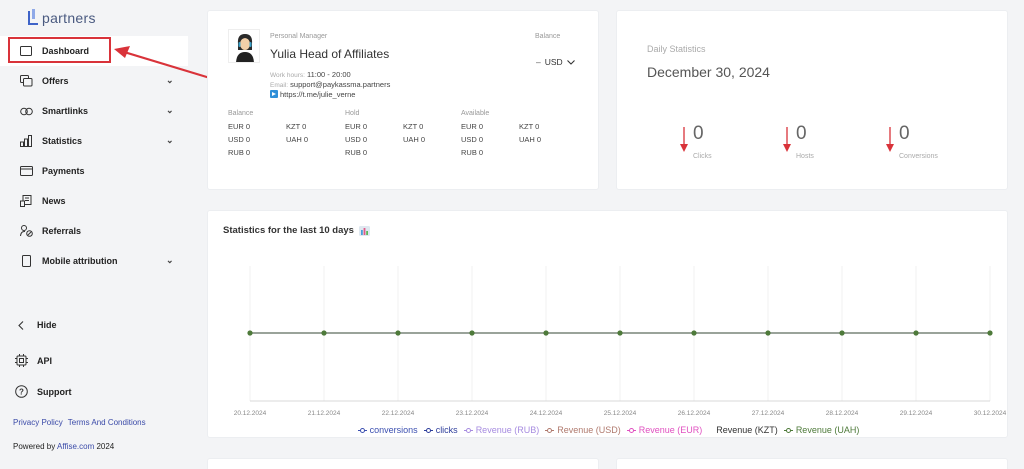  I want to click on balance-rub: RUB 0, so click(239, 152).